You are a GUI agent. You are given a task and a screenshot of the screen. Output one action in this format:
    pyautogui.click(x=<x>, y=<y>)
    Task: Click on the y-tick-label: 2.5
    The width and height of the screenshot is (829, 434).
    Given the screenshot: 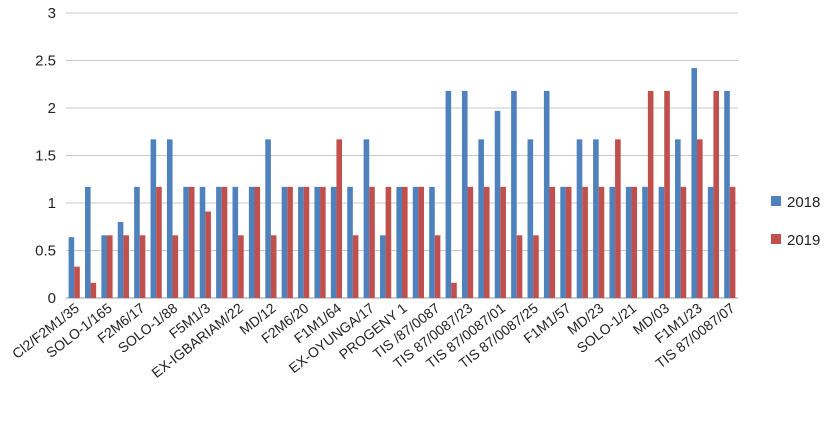 What is the action you would take?
    pyautogui.click(x=45, y=61)
    